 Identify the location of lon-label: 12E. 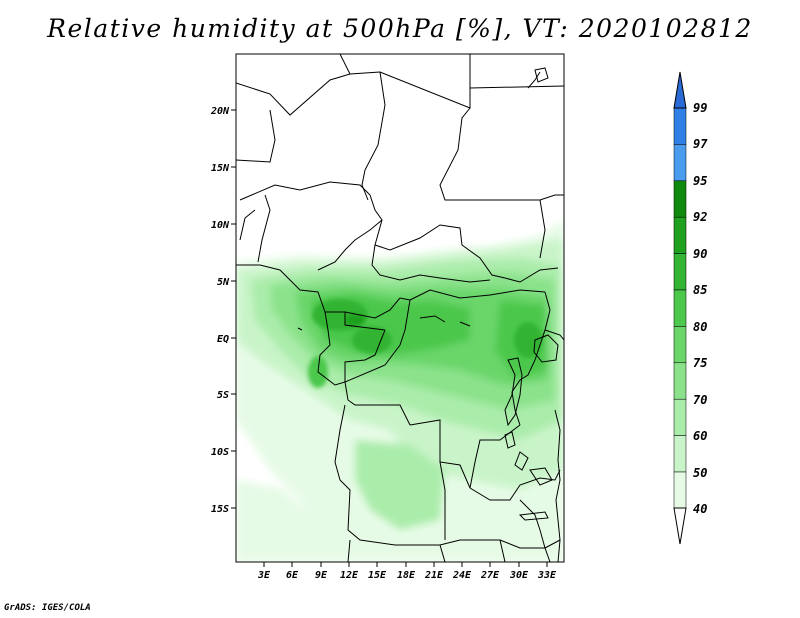
(349, 575).